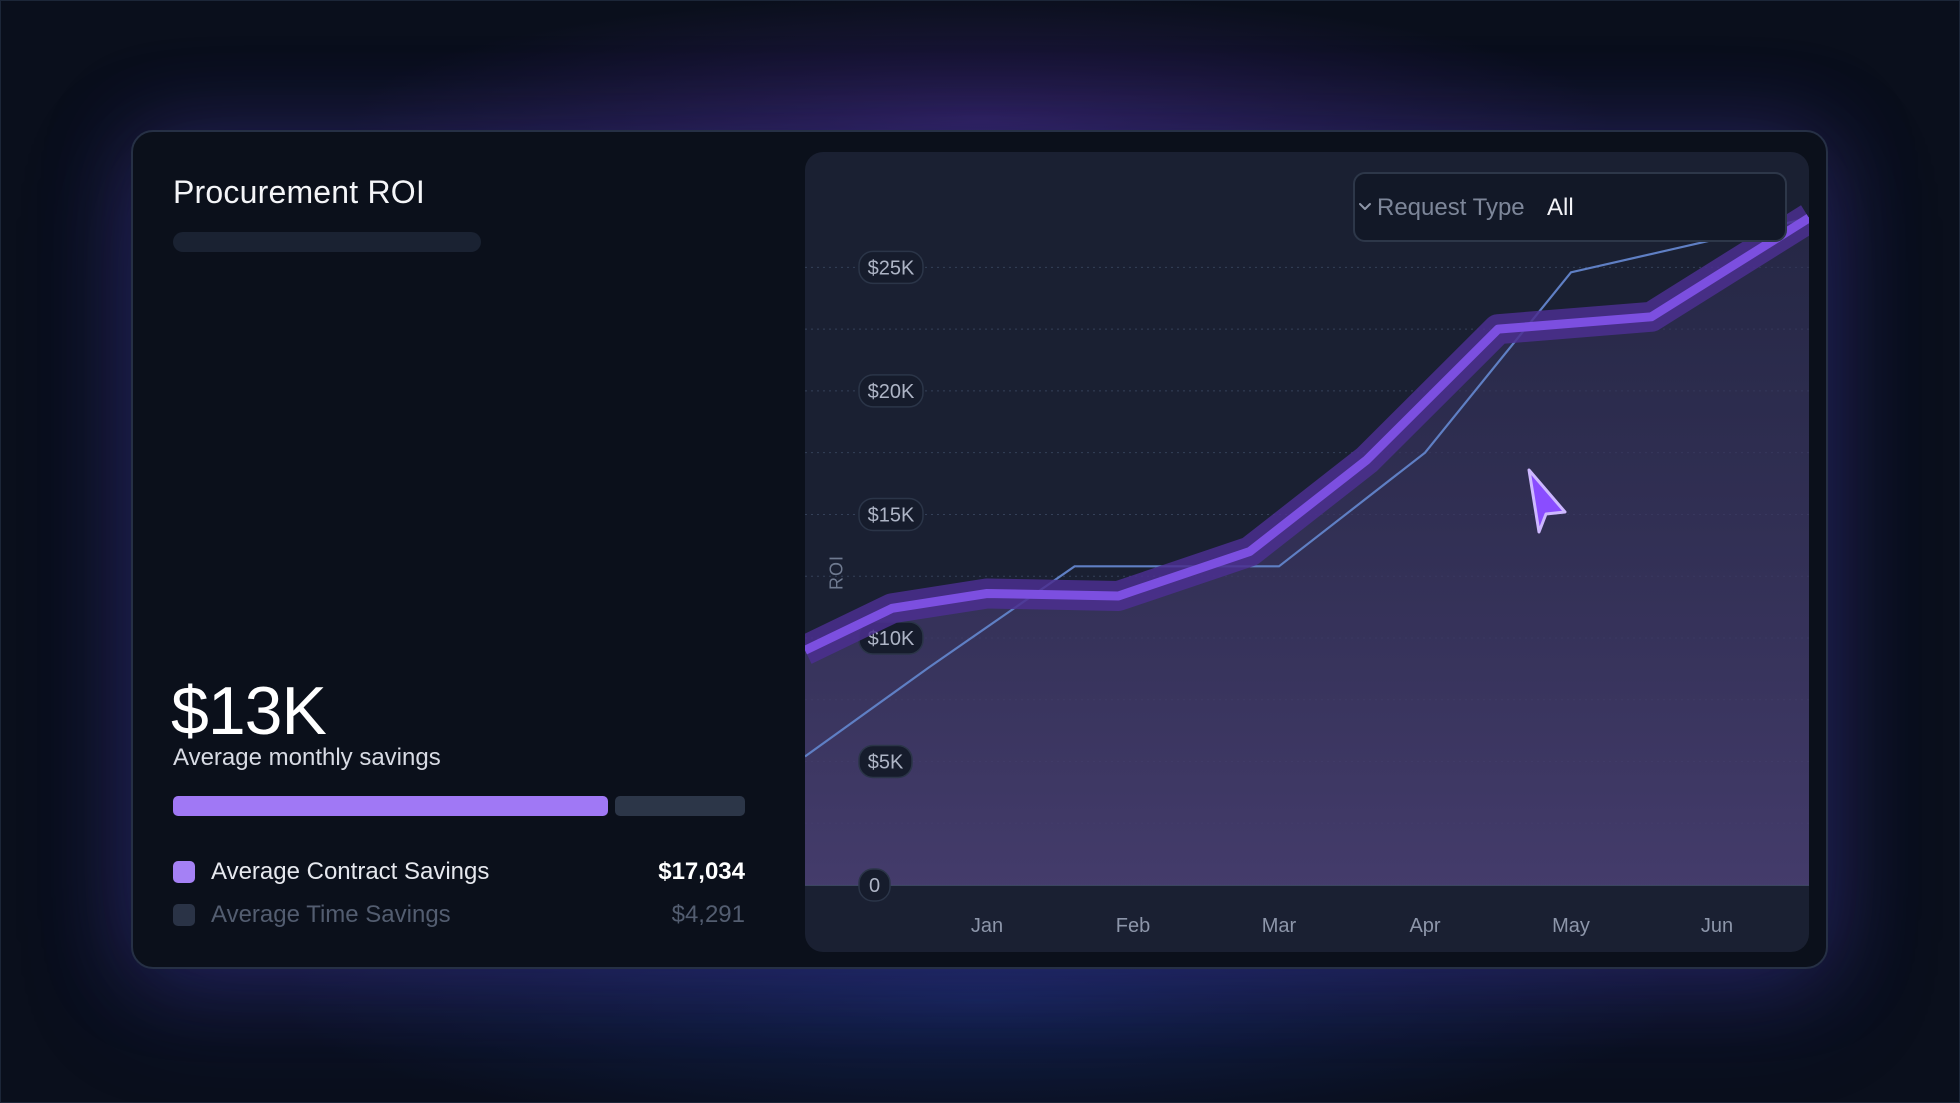 The image size is (1960, 1103). Describe the element at coordinates (307, 757) in the screenshot. I see `summary-label: Average monthly savings` at that location.